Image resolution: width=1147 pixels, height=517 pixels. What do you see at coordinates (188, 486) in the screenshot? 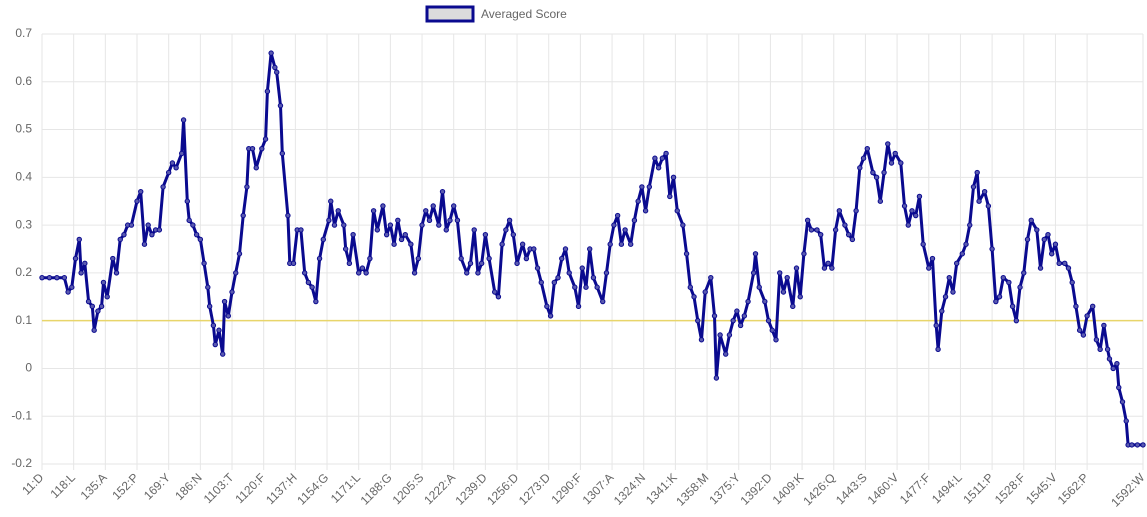
I see `x-tick-label: 186:N` at bounding box center [188, 486].